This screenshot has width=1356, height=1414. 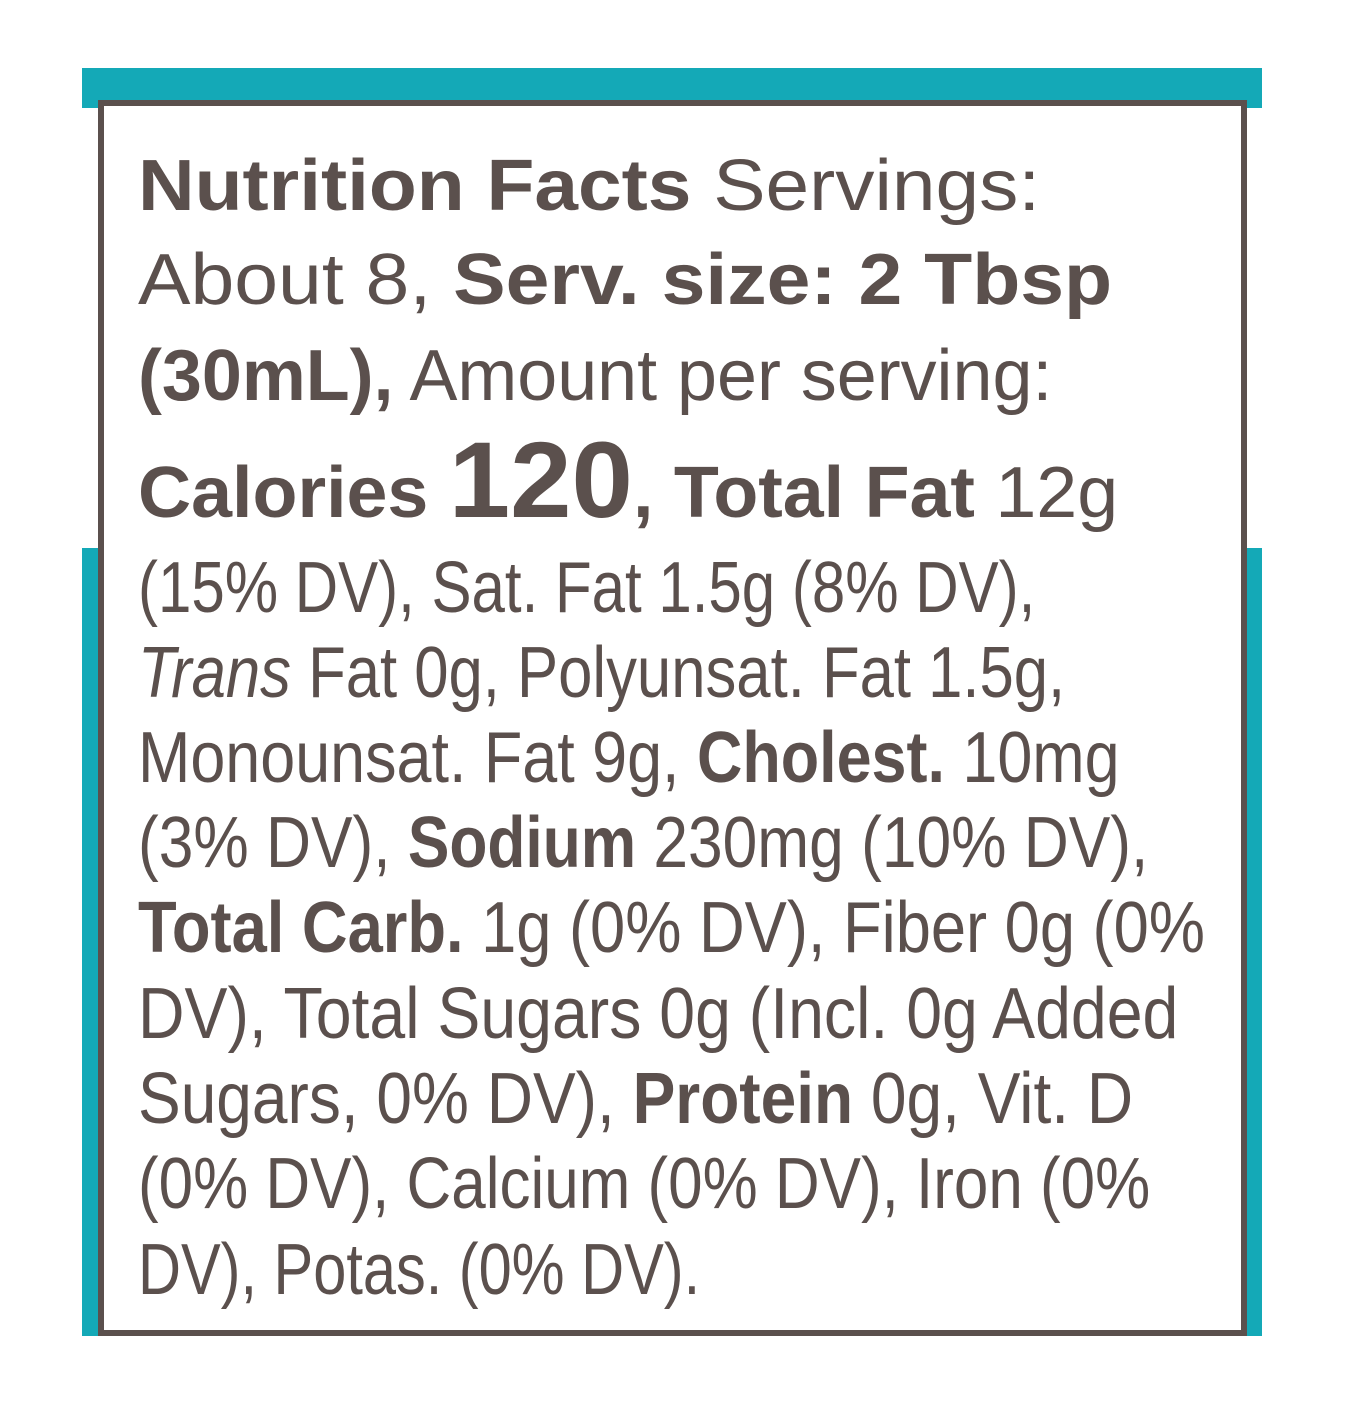 I want to click on label-segment: 120, so click(x=540, y=479).